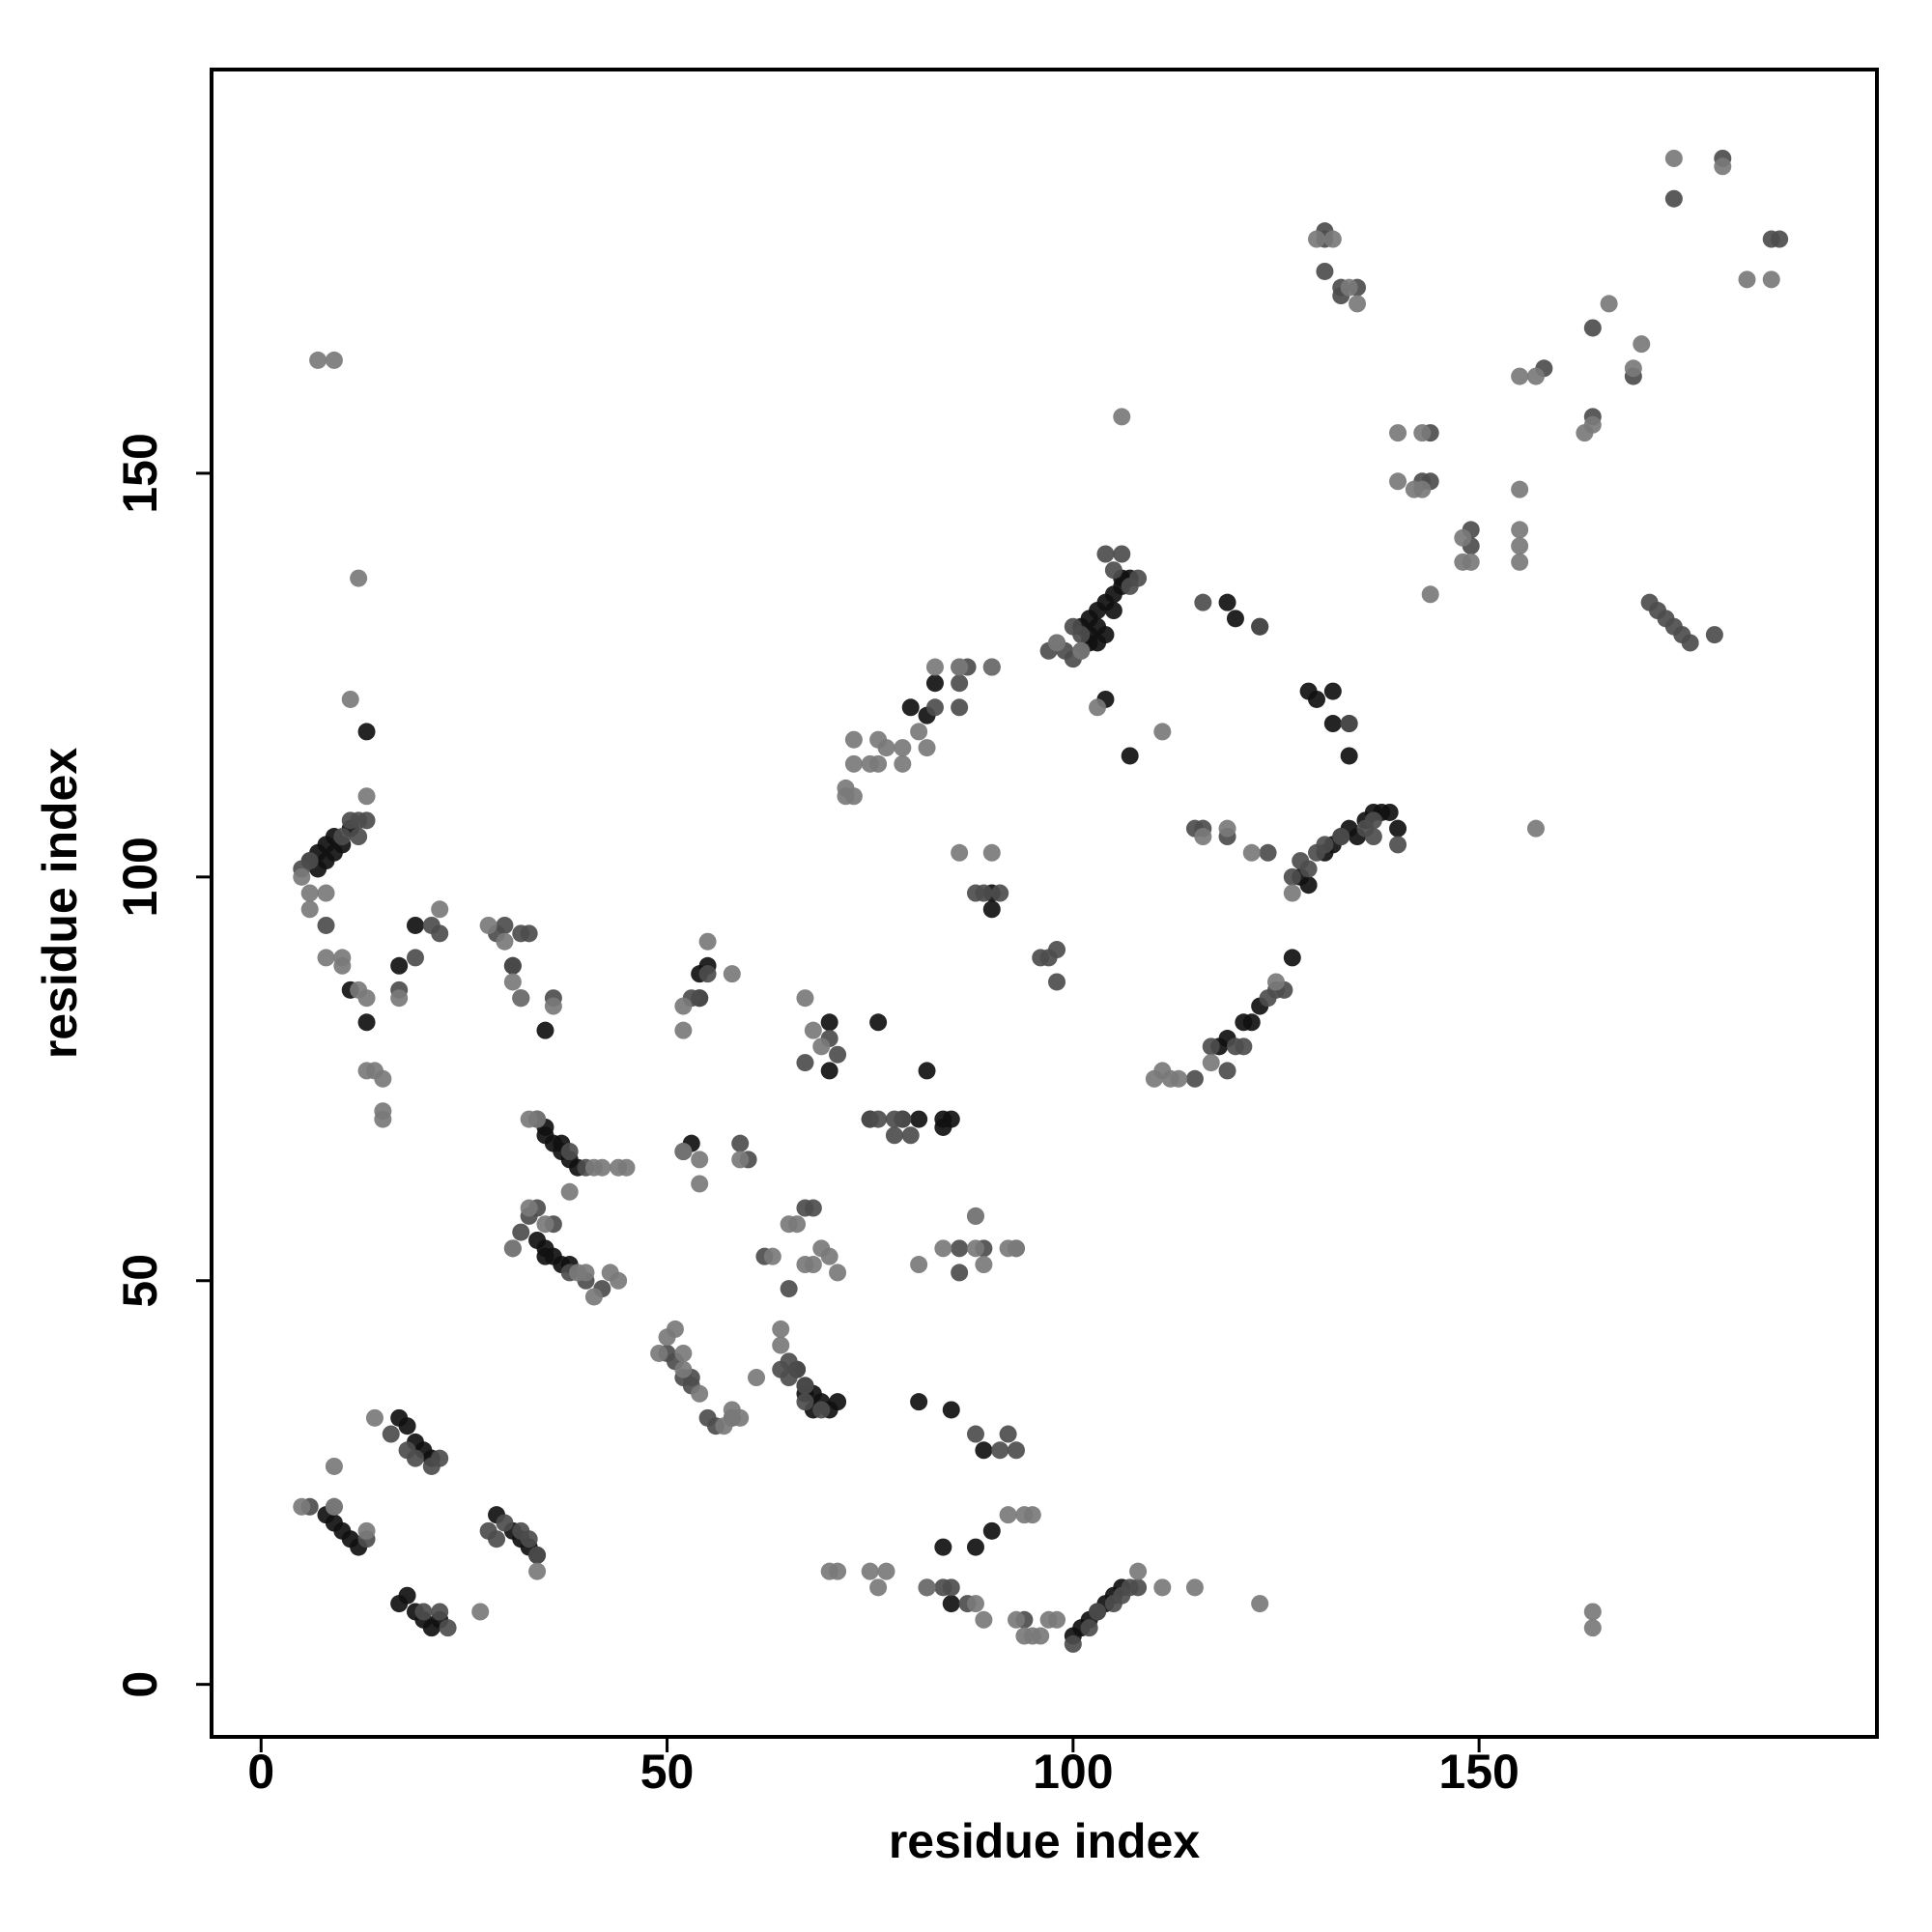  I want to click on x-tick-label: 50, so click(667, 1772).